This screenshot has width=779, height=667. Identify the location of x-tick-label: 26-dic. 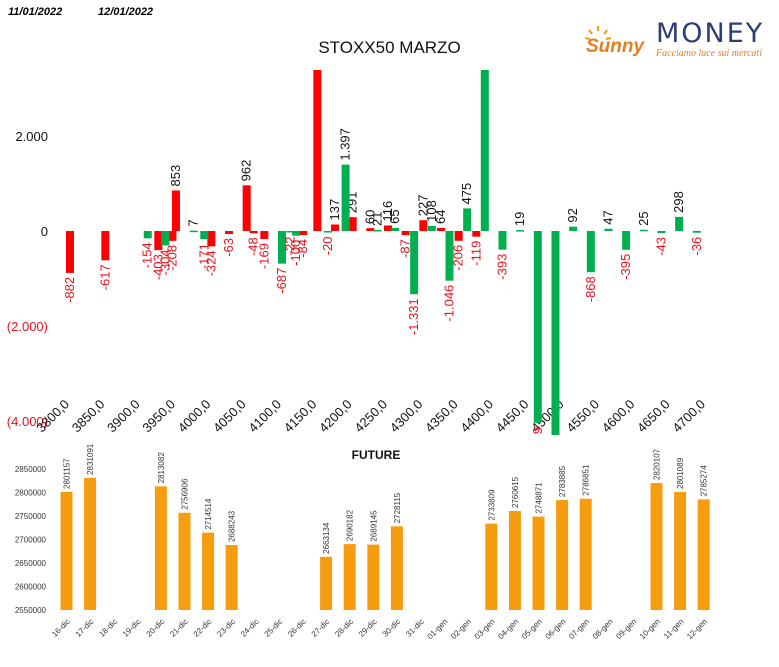
(297, 628).